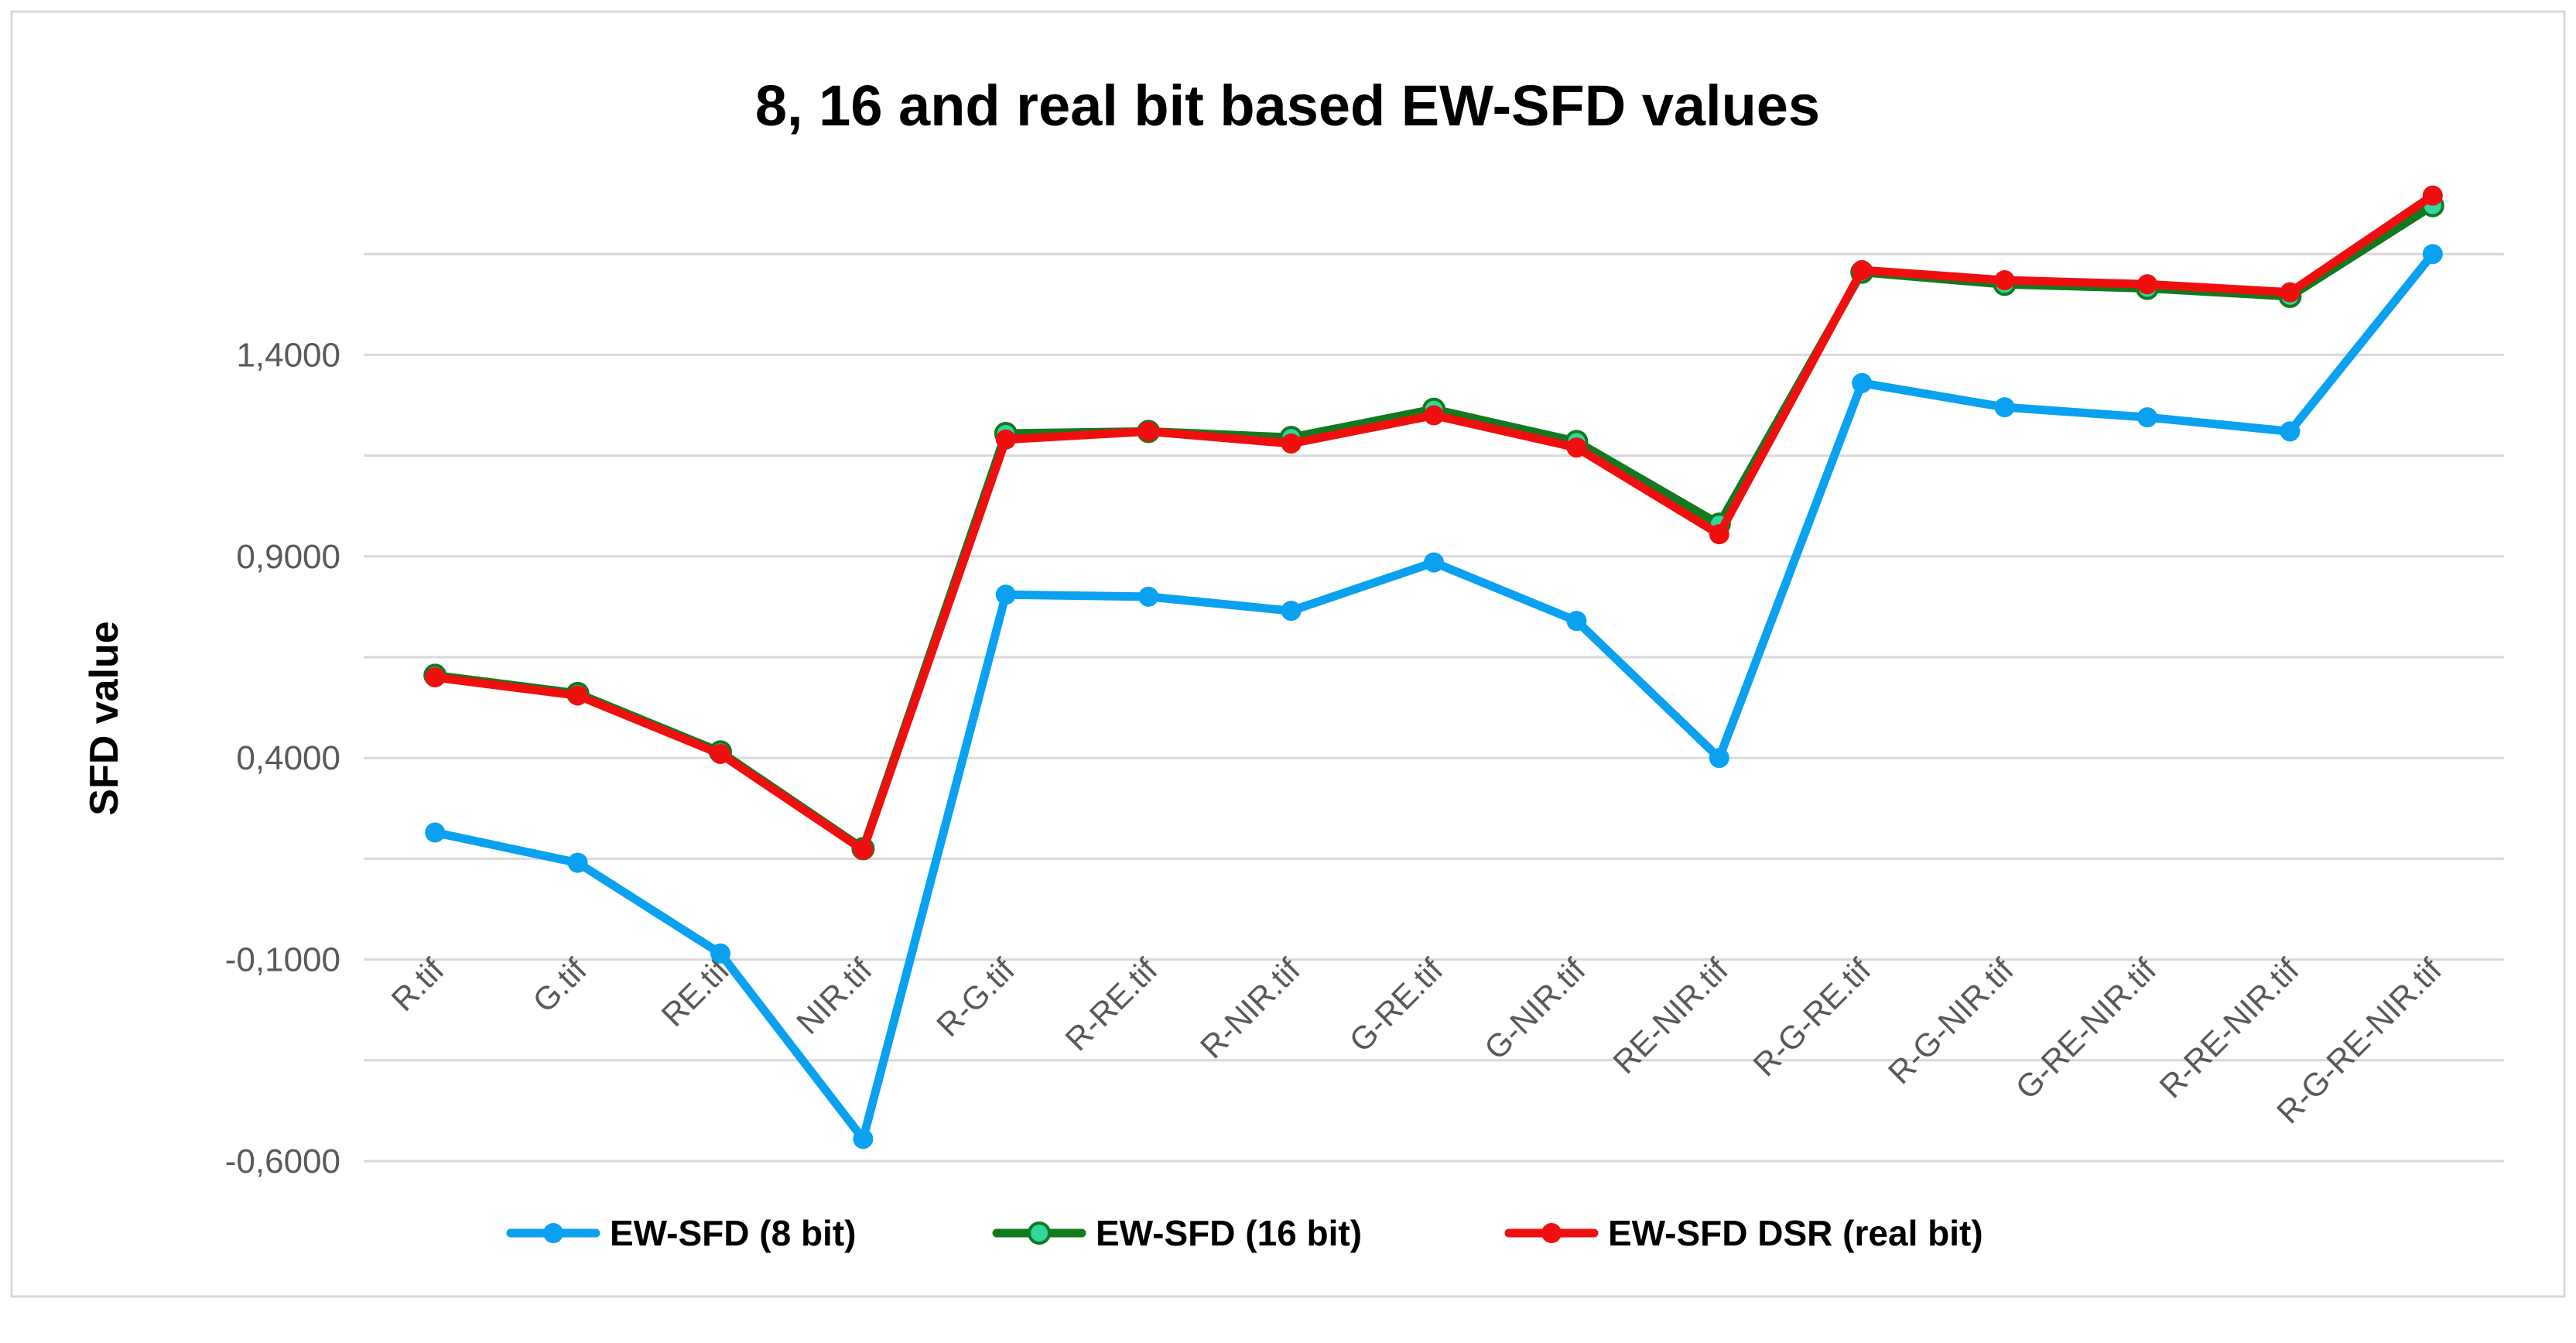  Describe the element at coordinates (282, 960) in the screenshot. I see `y-tick-label: -0,1000` at that location.